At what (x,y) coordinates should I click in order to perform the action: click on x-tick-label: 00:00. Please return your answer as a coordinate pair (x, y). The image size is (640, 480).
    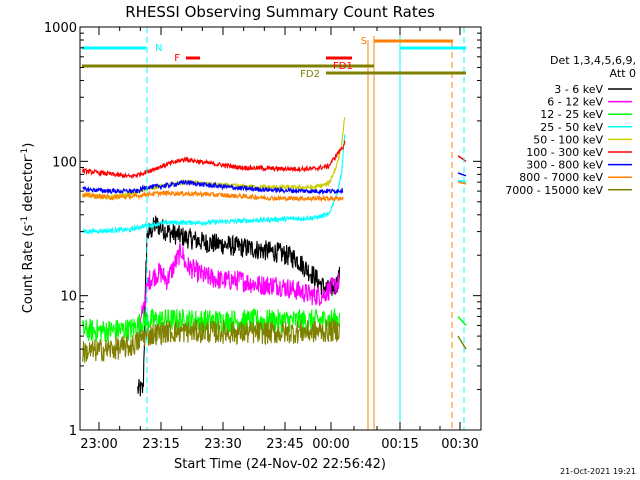
    Looking at the image, I should click on (330, 444).